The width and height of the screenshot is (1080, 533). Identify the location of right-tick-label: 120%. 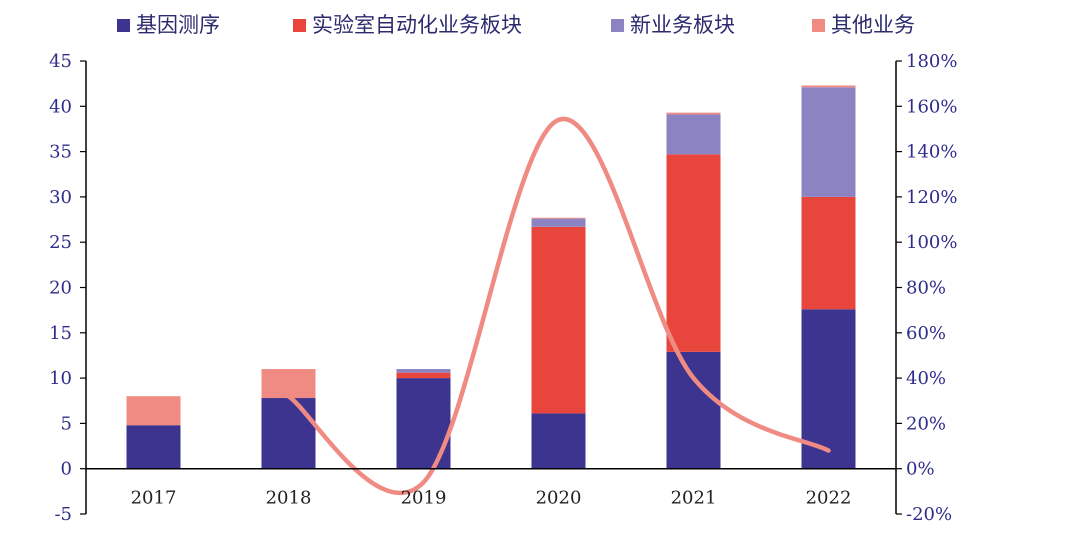
(931, 197).